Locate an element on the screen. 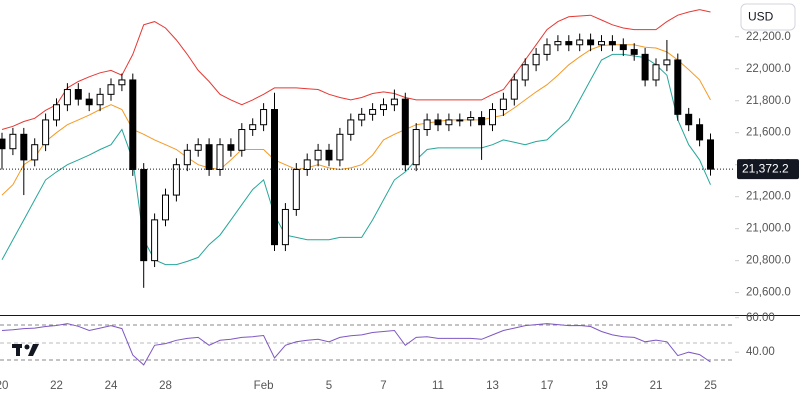 This screenshot has height=400, width=800. y-tick-label: 21,200.0 is located at coordinates (768, 197).